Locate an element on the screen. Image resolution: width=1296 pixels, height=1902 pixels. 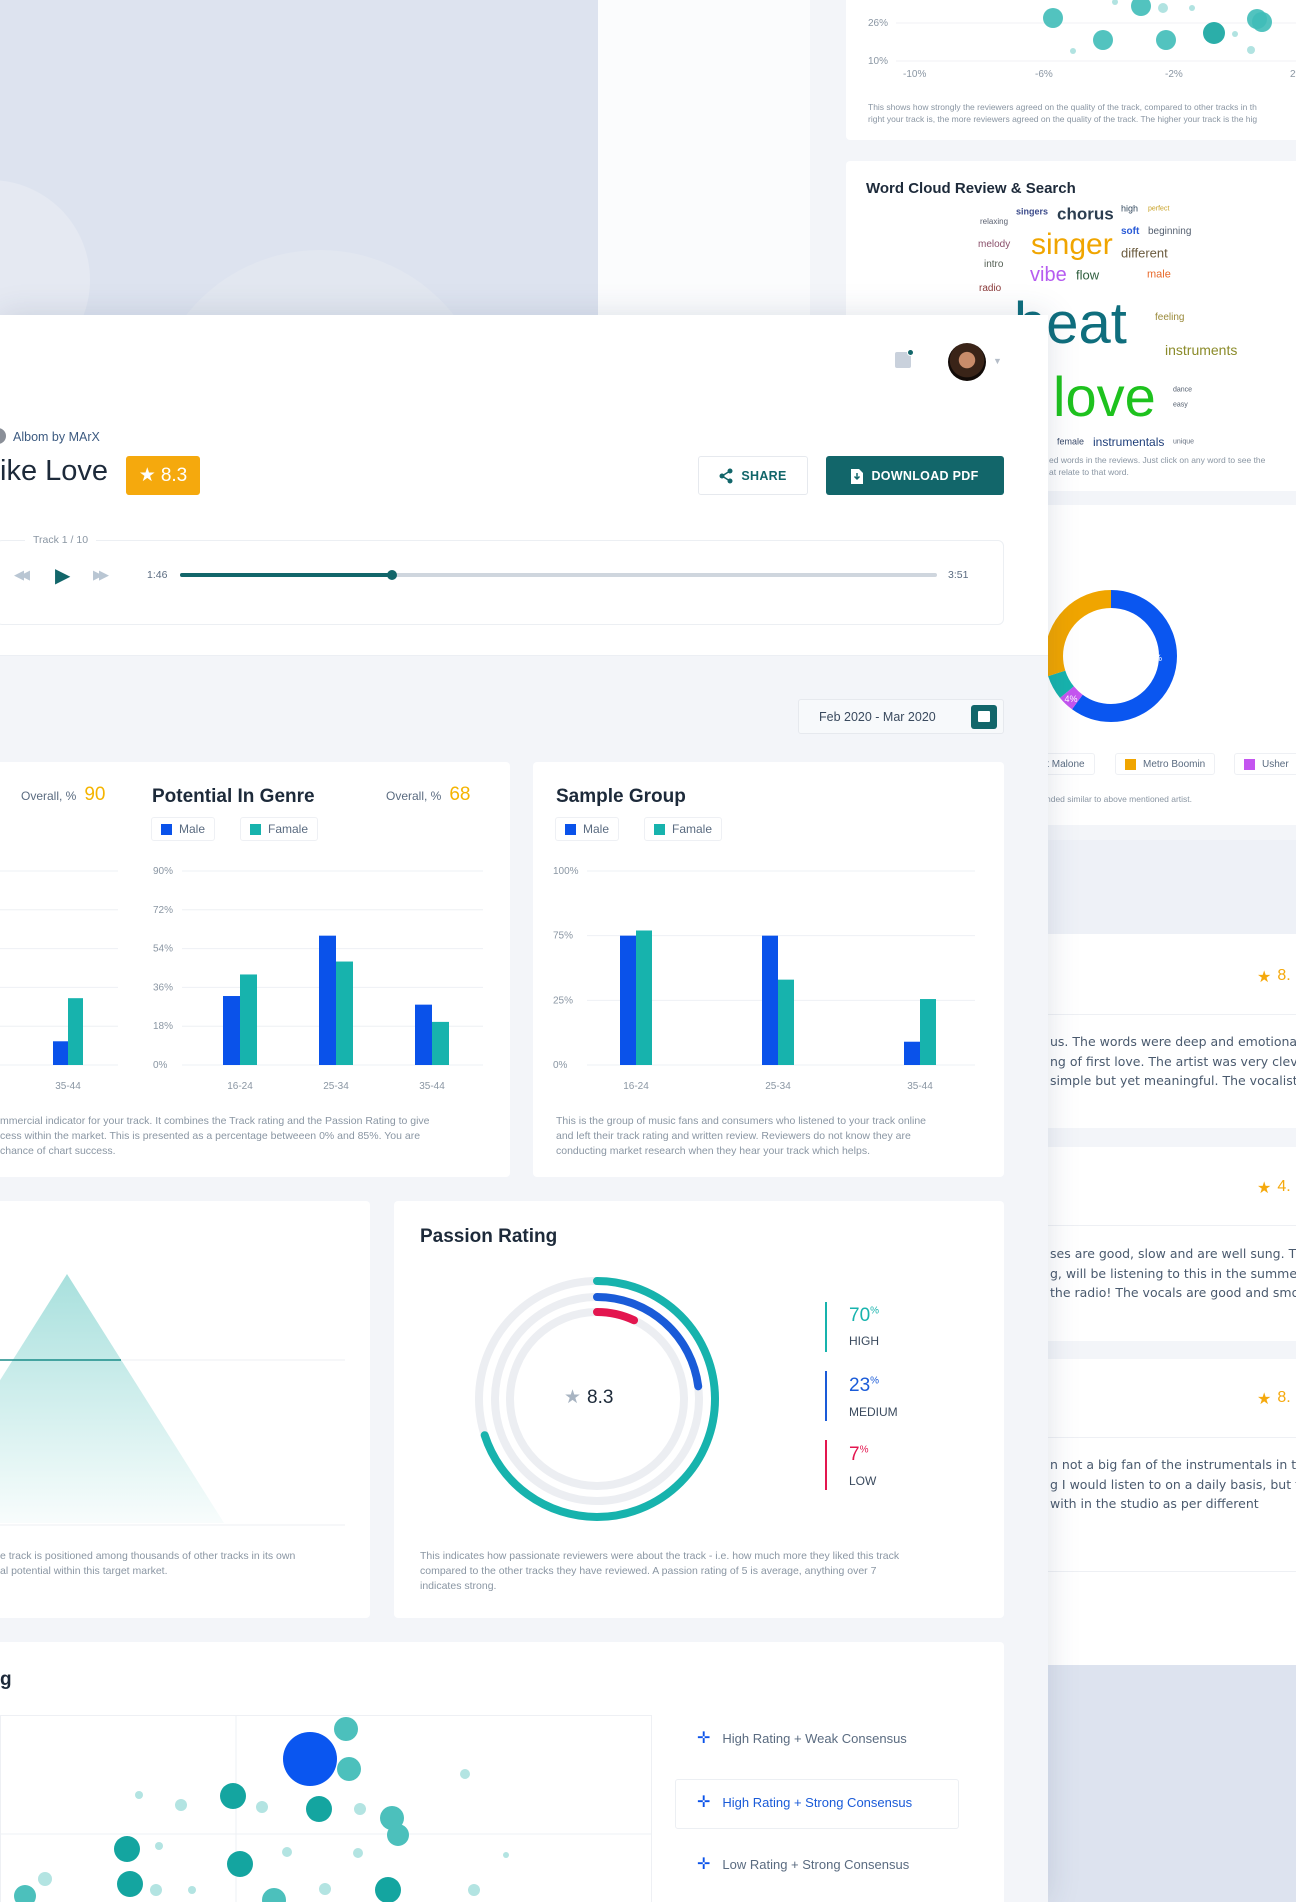
word-cloud-title: Word Cloud Review & Search is located at coordinates (971, 188).